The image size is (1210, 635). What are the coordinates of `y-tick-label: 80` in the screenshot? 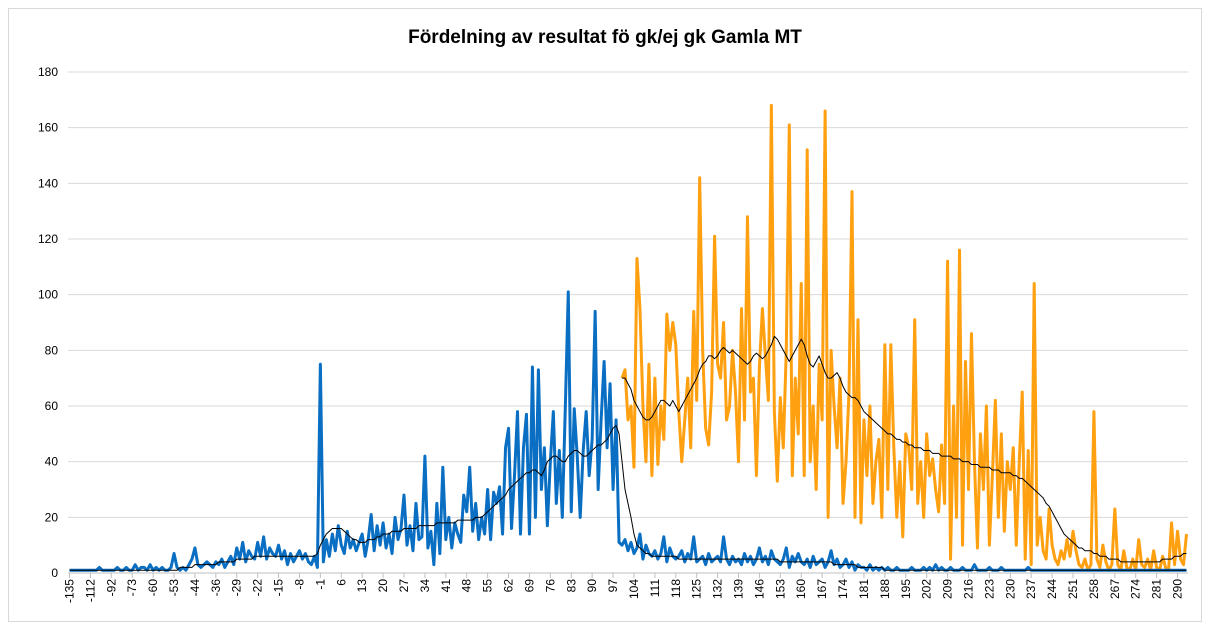 It's located at (52, 350).